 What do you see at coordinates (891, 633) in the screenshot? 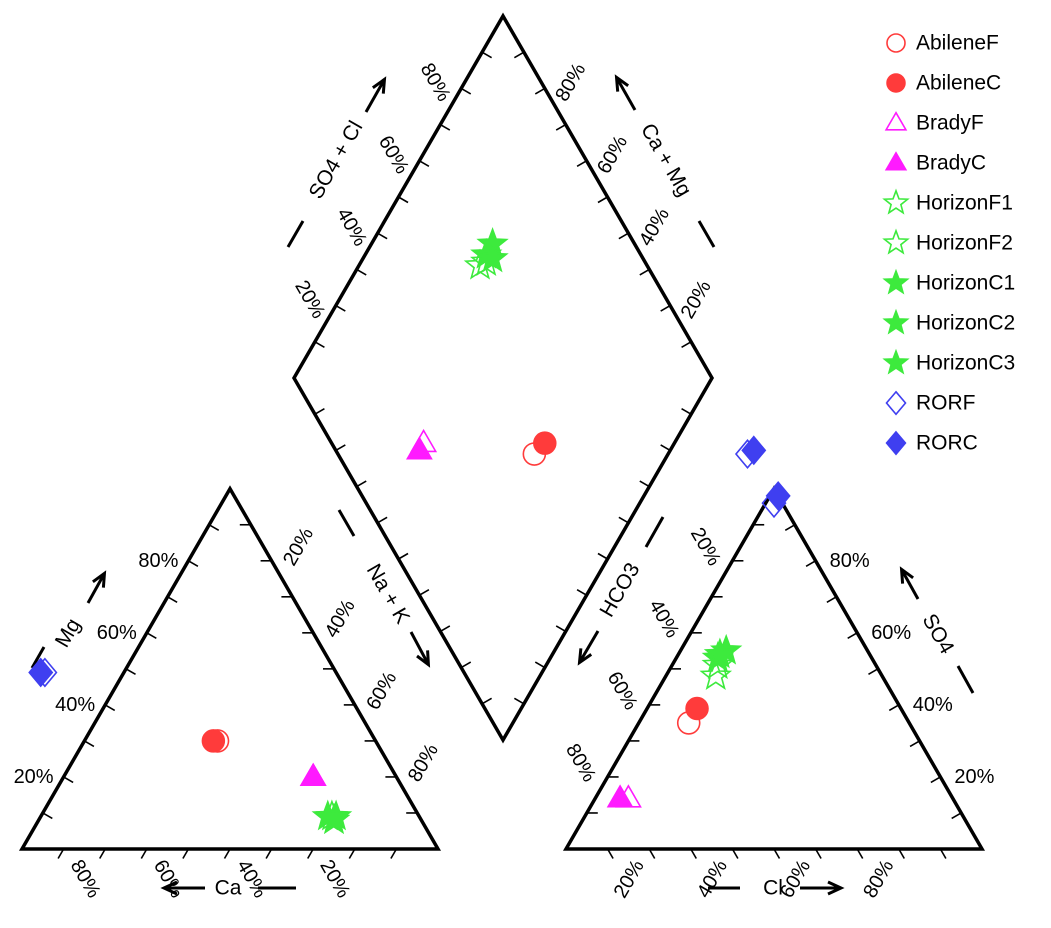
I see `so4-tick-label: 60%` at bounding box center [891, 633].